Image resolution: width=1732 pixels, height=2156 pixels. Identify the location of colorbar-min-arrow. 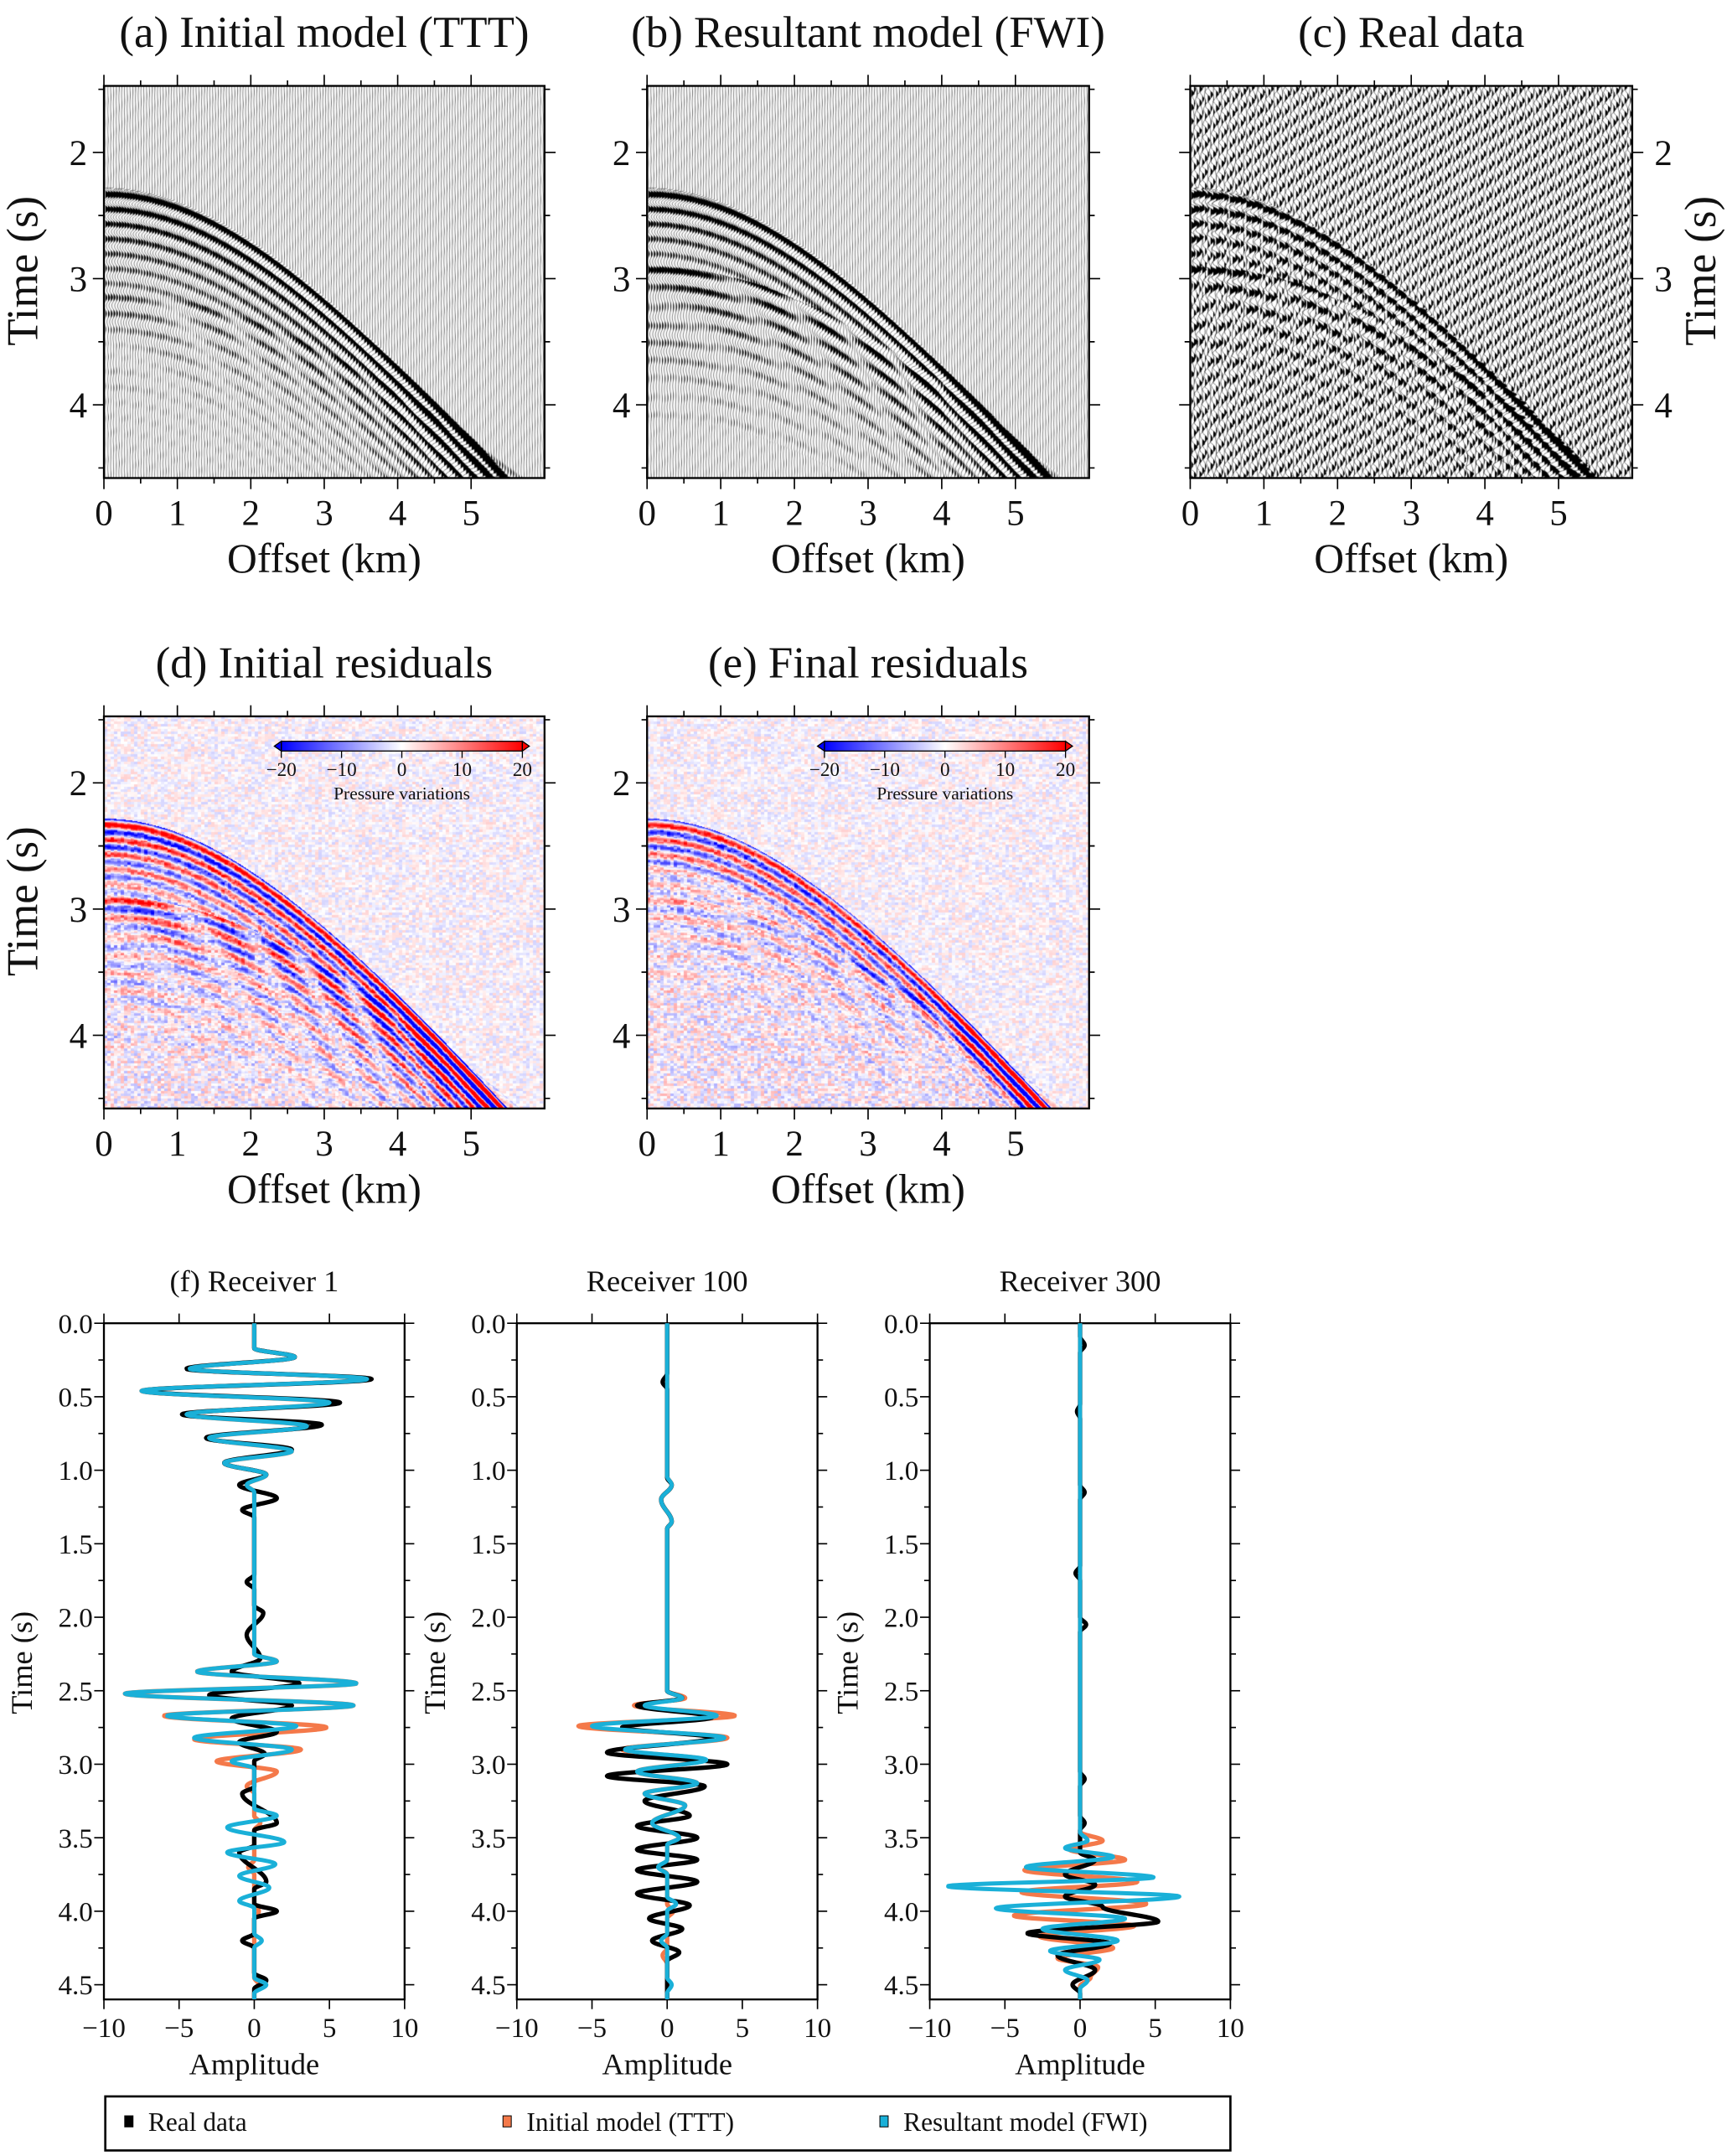
(277, 746).